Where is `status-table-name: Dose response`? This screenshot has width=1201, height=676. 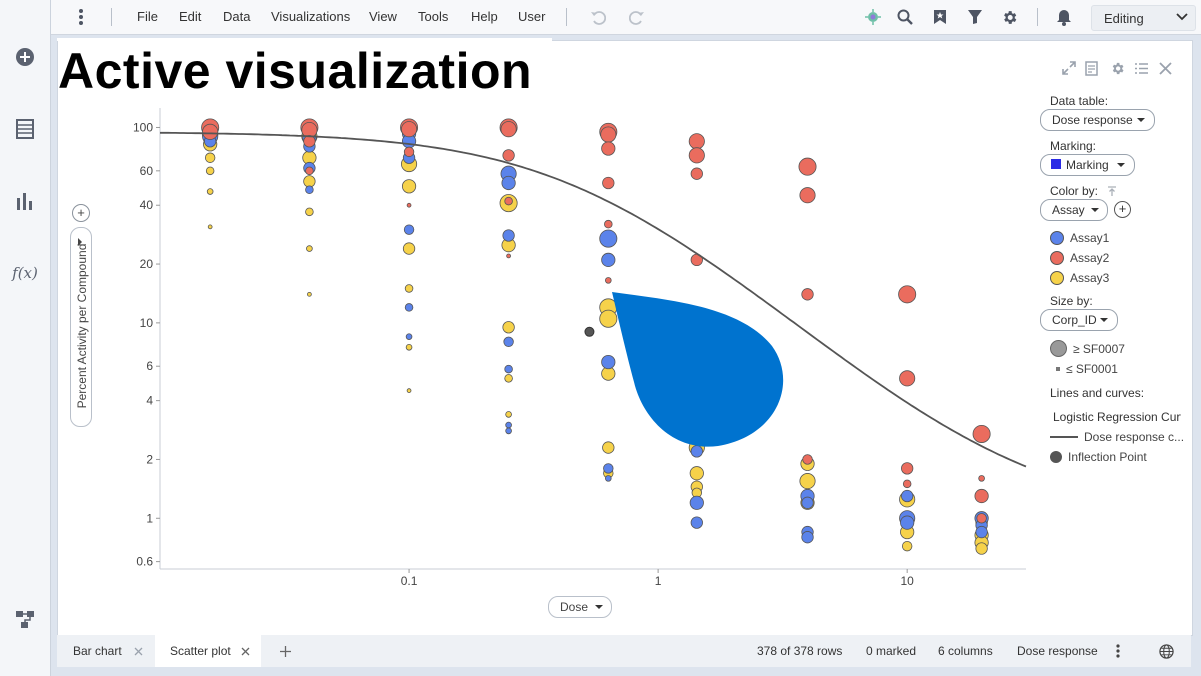 status-table-name: Dose response is located at coordinates (1057, 651).